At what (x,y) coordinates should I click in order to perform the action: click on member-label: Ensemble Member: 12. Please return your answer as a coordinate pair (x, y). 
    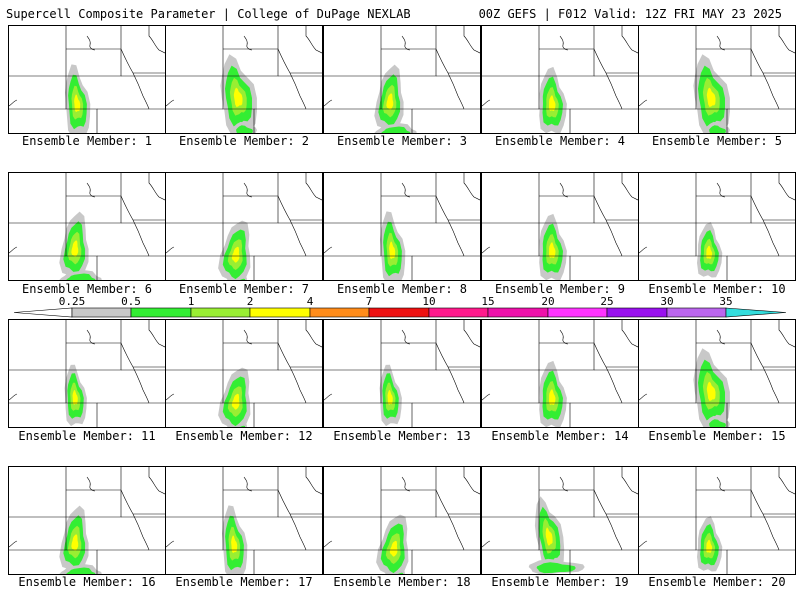
    Looking at the image, I should click on (244, 436).